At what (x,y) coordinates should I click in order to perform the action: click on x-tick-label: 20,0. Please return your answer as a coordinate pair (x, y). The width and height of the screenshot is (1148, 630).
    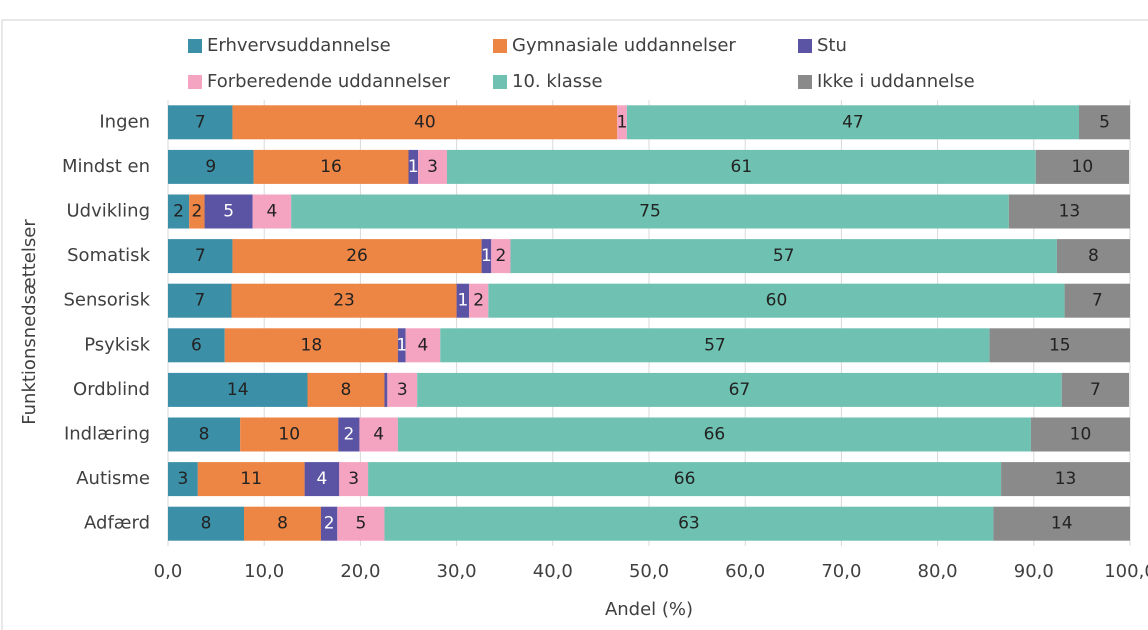
    Looking at the image, I should click on (360, 571).